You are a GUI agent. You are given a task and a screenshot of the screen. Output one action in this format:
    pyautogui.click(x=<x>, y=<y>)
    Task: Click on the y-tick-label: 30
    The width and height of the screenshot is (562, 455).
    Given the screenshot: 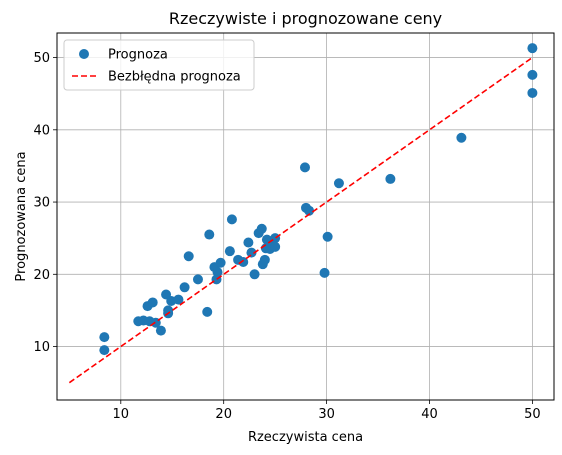 What is the action you would take?
    pyautogui.click(x=41, y=203)
    